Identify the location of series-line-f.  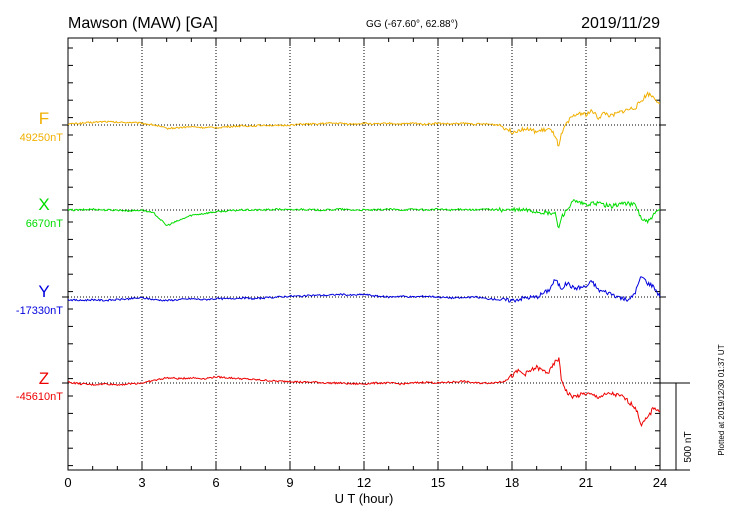
(364, 119).